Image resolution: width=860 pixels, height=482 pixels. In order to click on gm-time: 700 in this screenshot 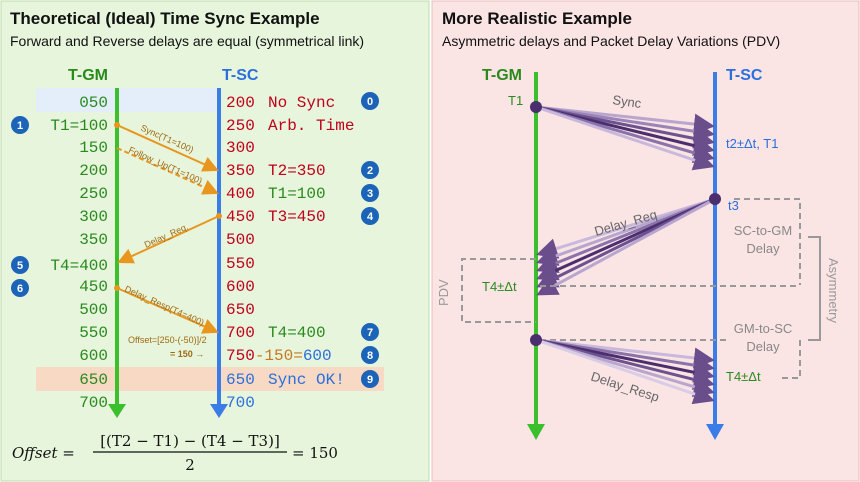, I will do `click(93, 403)`.